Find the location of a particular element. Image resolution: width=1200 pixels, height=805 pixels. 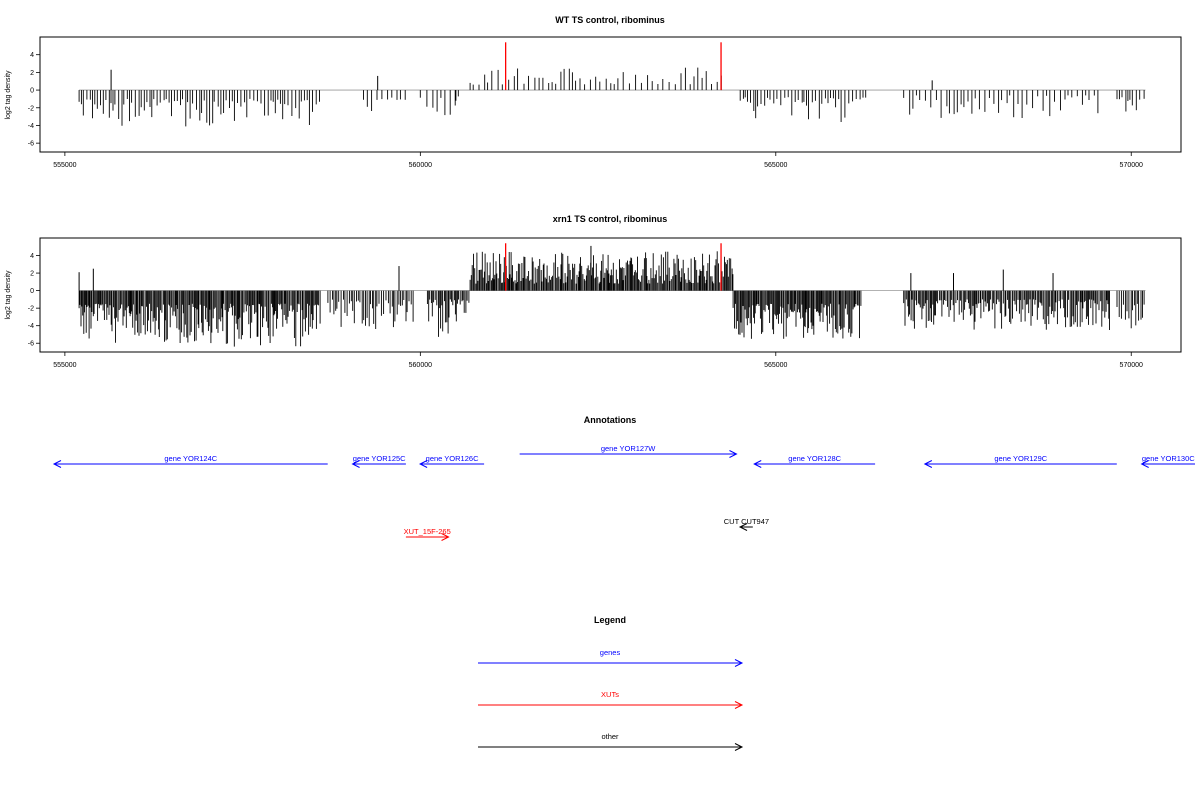

legend-item: XUTs is located at coordinates (611, 699).